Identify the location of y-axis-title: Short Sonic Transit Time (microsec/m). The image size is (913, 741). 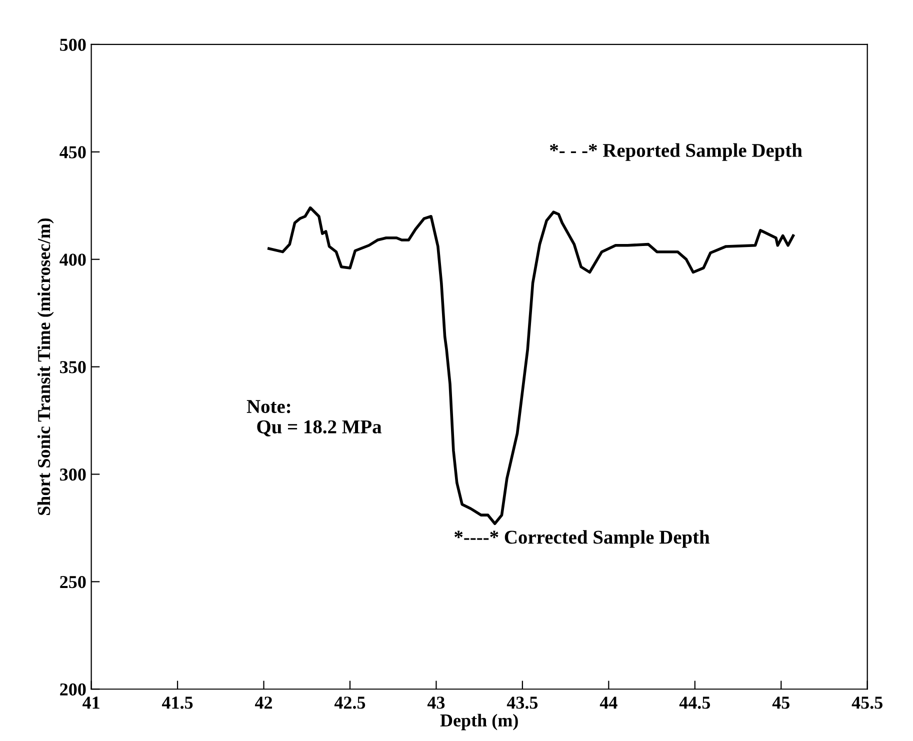
(45, 366).